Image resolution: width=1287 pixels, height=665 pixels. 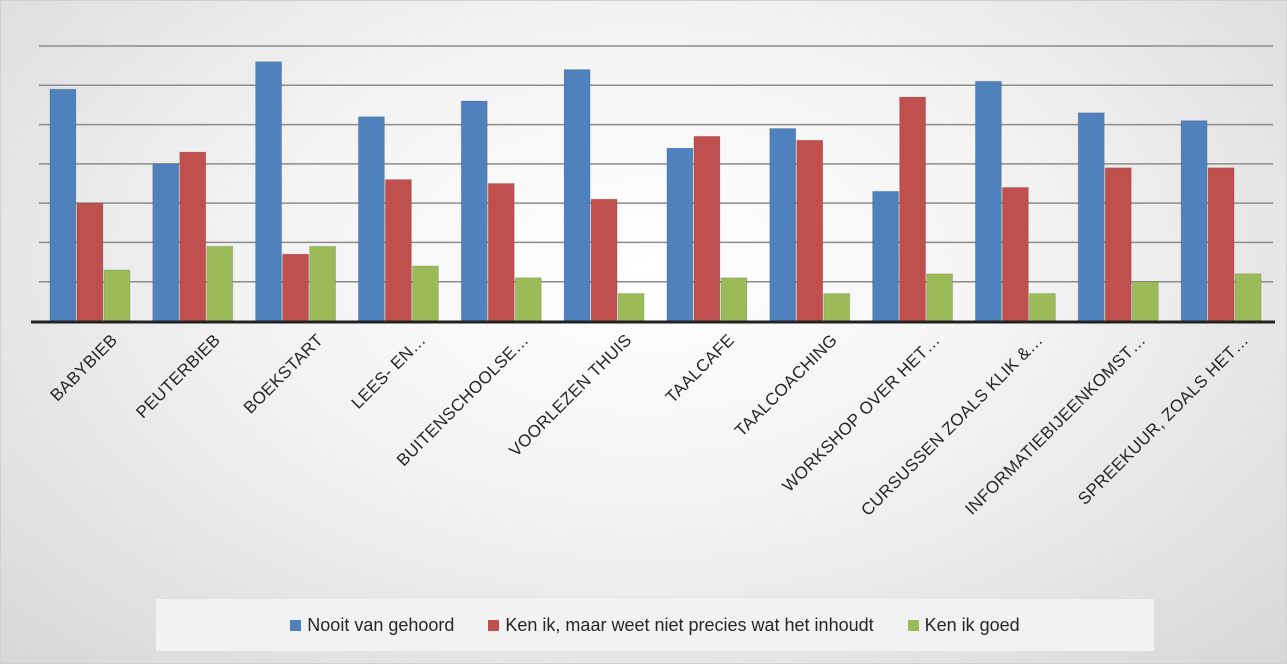 I want to click on legend-item-series-3: Ken ik goed, so click(x=963, y=625).